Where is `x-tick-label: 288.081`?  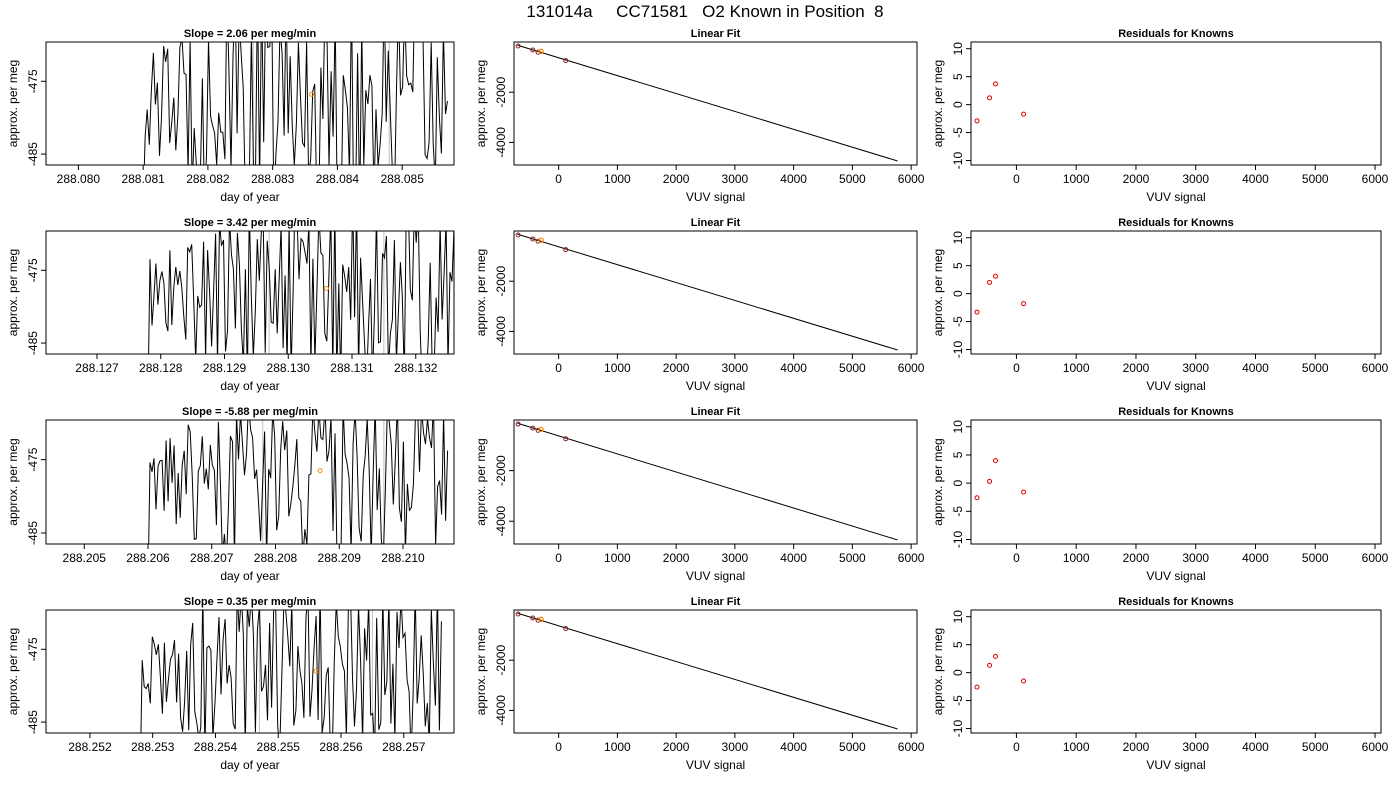
x-tick-label: 288.081 is located at coordinates (143, 179).